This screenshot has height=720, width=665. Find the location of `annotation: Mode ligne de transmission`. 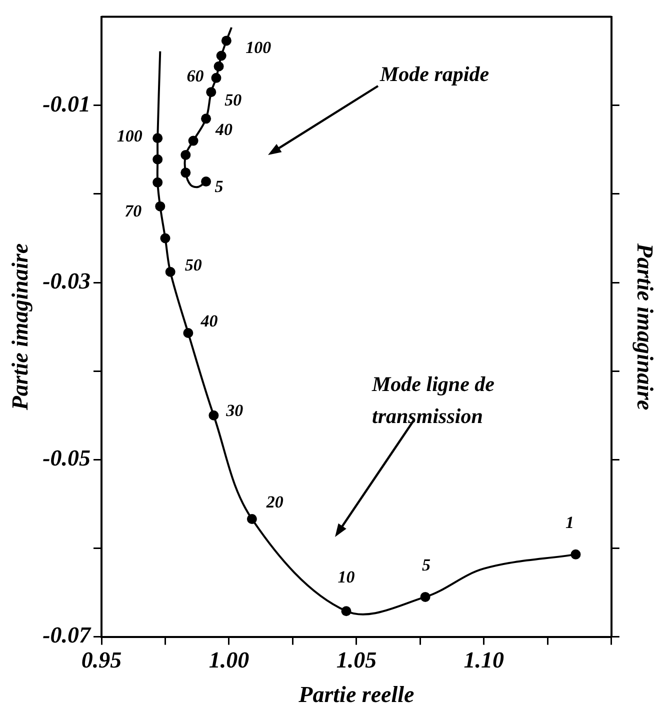

annotation: Mode ligne de transmission is located at coordinates (434, 400).